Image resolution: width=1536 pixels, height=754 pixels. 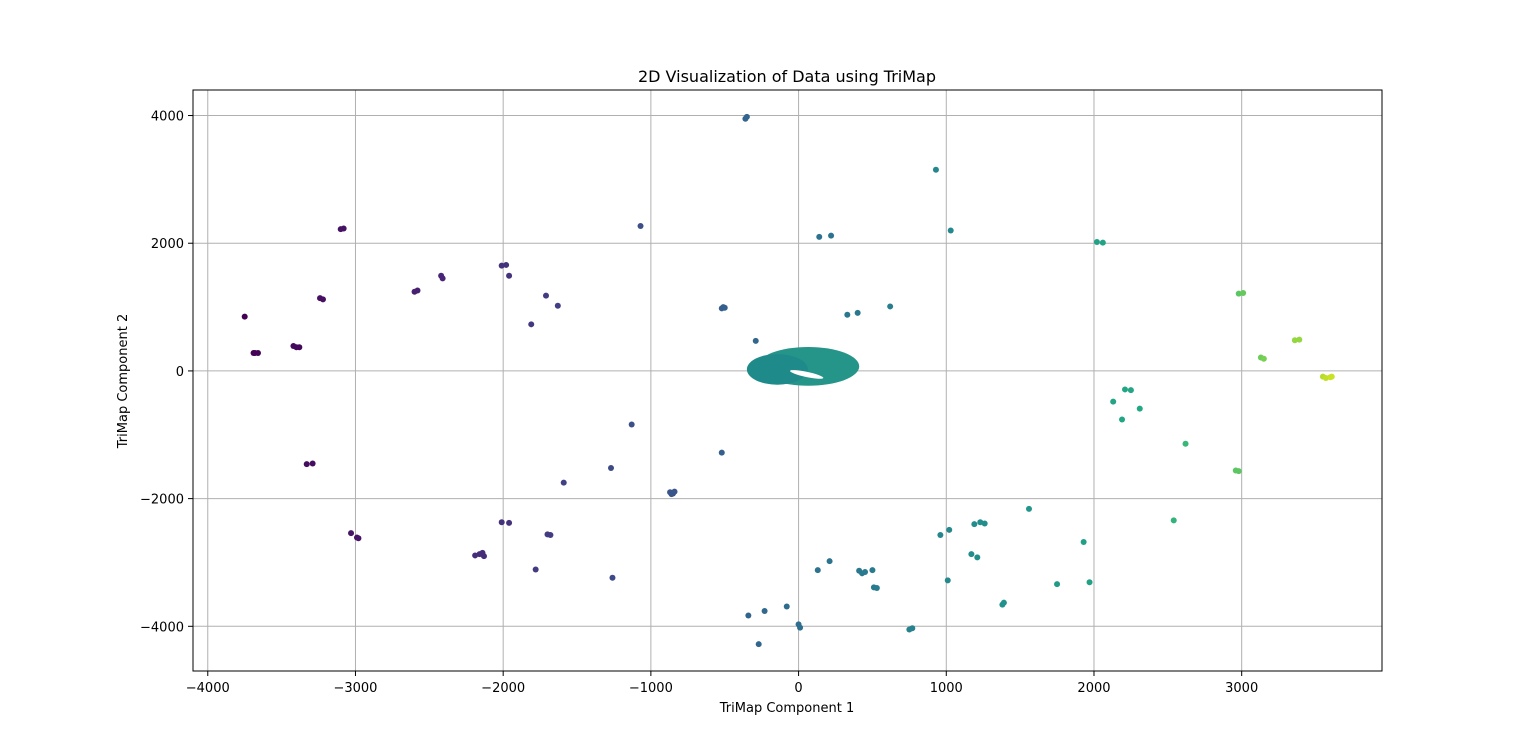 I want to click on y-tick-label: −2000, so click(x=162, y=500).